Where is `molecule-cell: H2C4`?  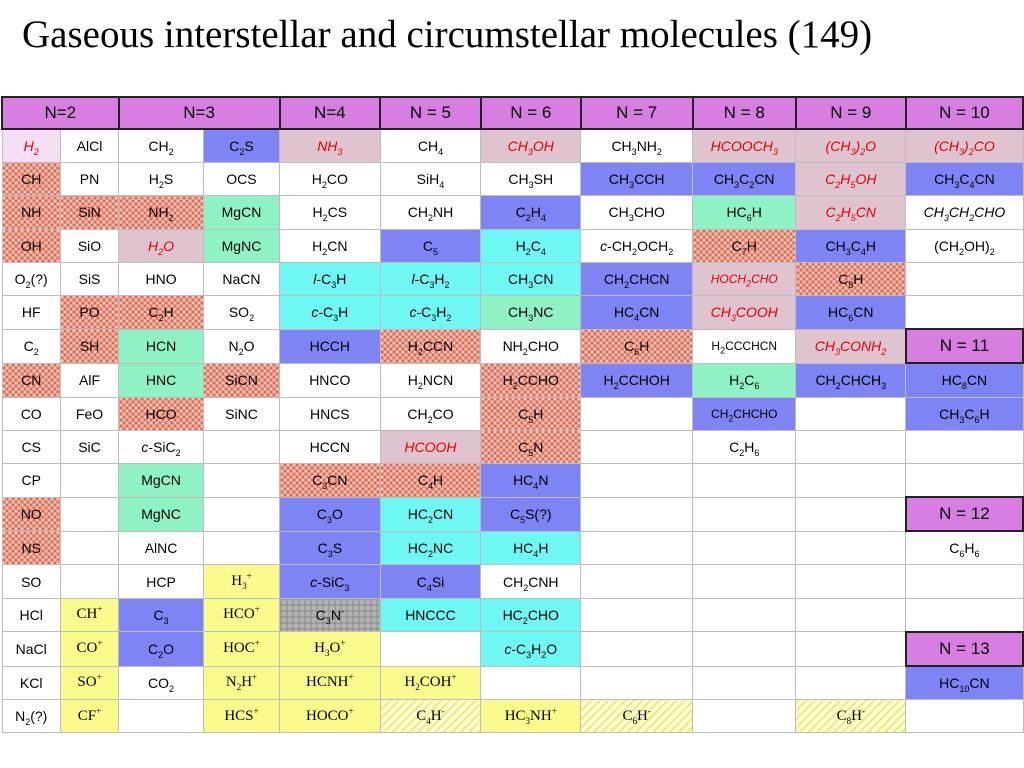 molecule-cell: H2C4 is located at coordinates (531, 245).